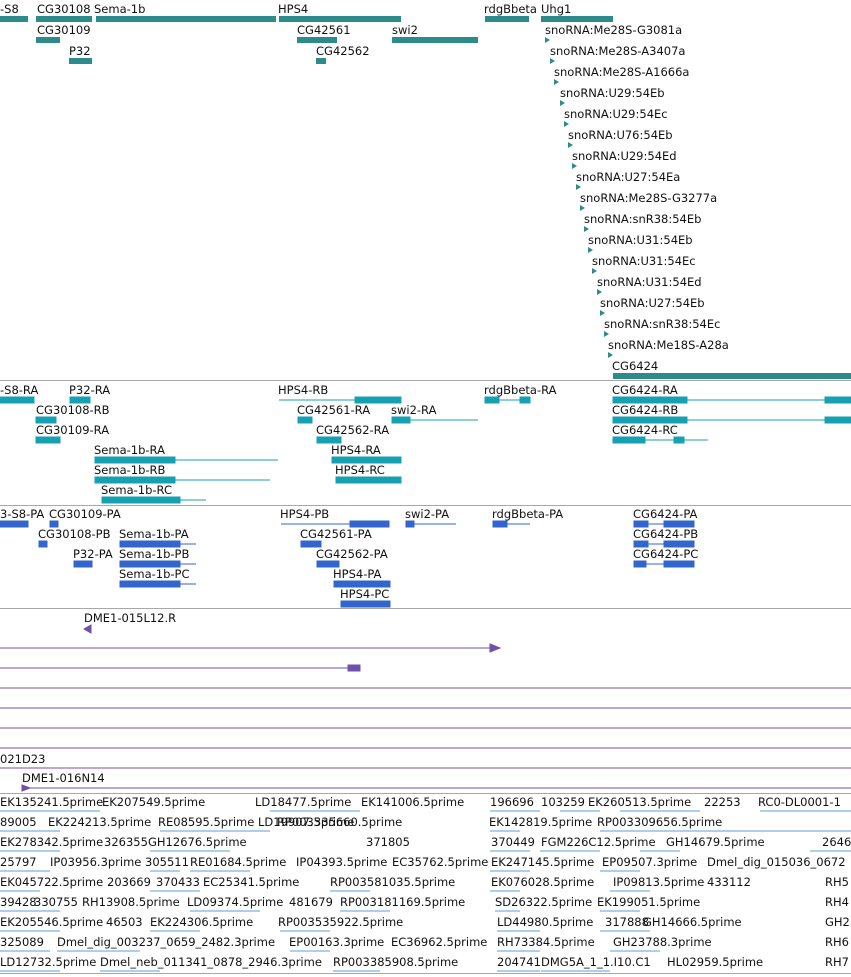 This screenshot has height=977, width=851. Describe the element at coordinates (405, 30) in the screenshot. I see `gene-label: swi2` at that location.